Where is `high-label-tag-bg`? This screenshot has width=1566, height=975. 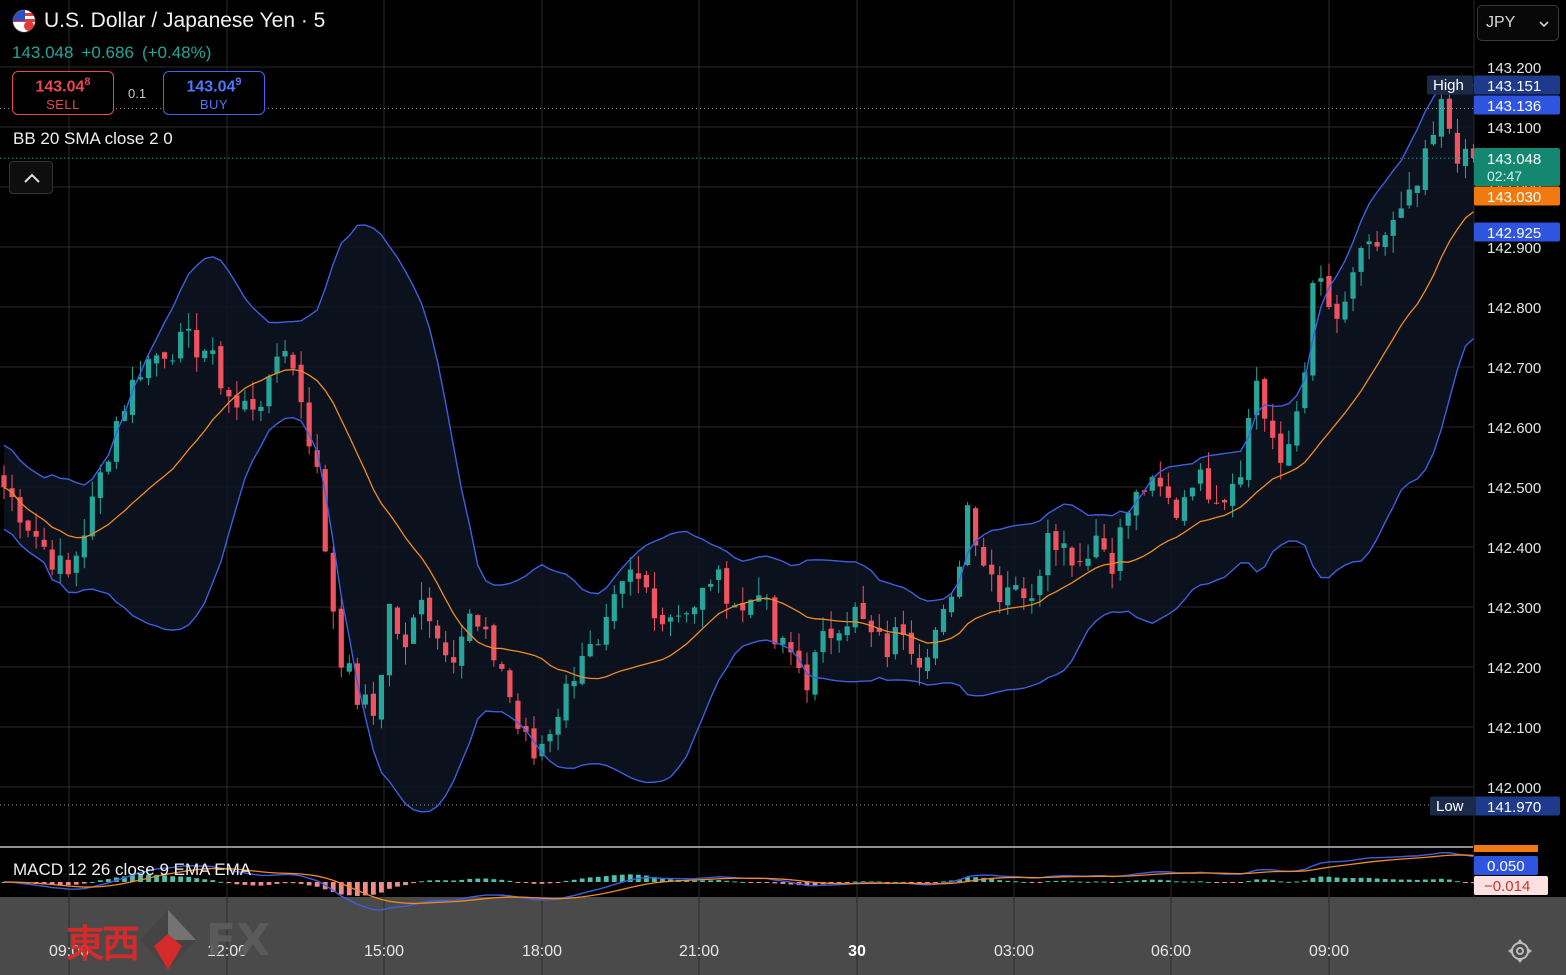
high-label-tag-bg is located at coordinates (1450, 85).